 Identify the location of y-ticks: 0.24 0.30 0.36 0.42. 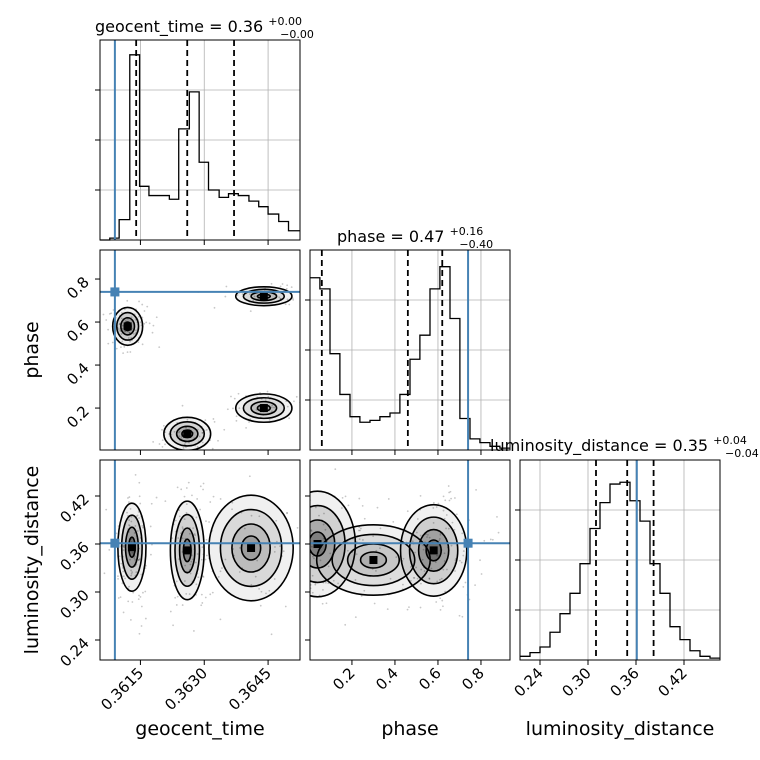
(78, 580).